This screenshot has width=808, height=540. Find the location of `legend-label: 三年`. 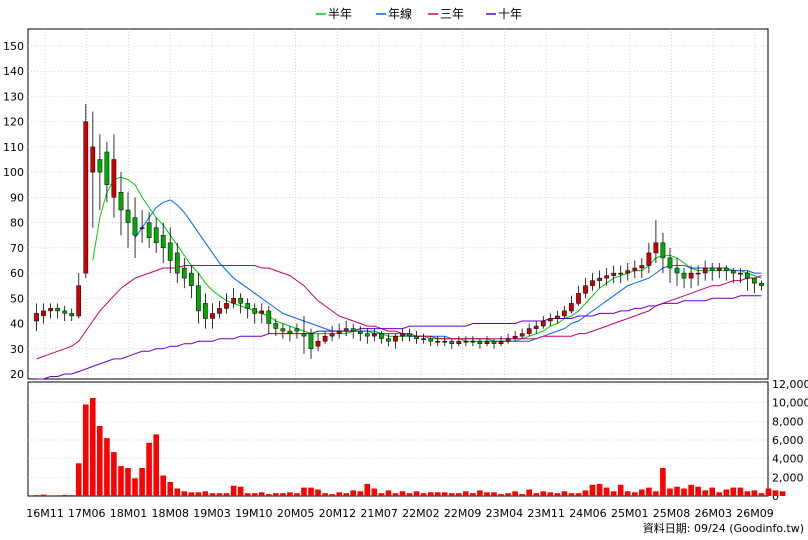

legend-label: 三年 is located at coordinates (452, 14).